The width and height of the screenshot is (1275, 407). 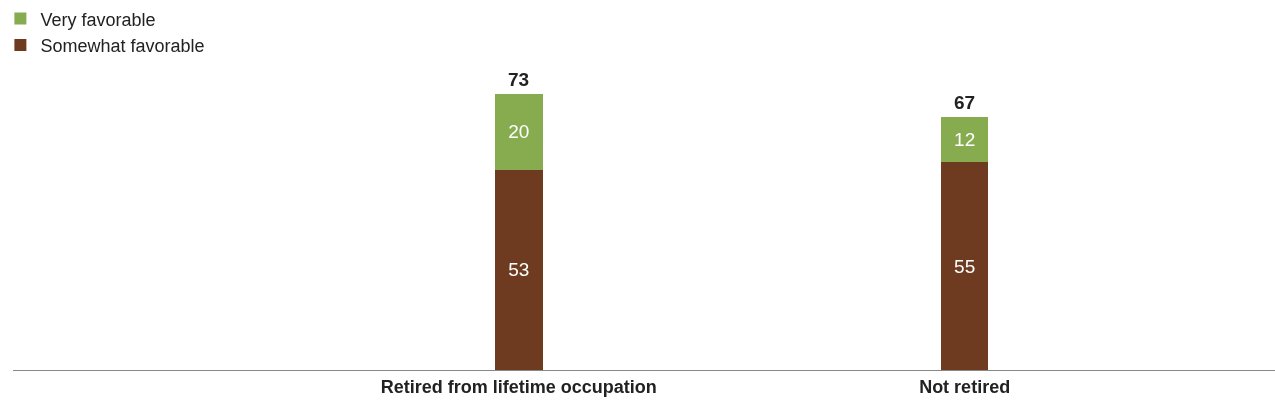 I want to click on x-tick-label: Retired from lifetime occupation, so click(x=518, y=386).